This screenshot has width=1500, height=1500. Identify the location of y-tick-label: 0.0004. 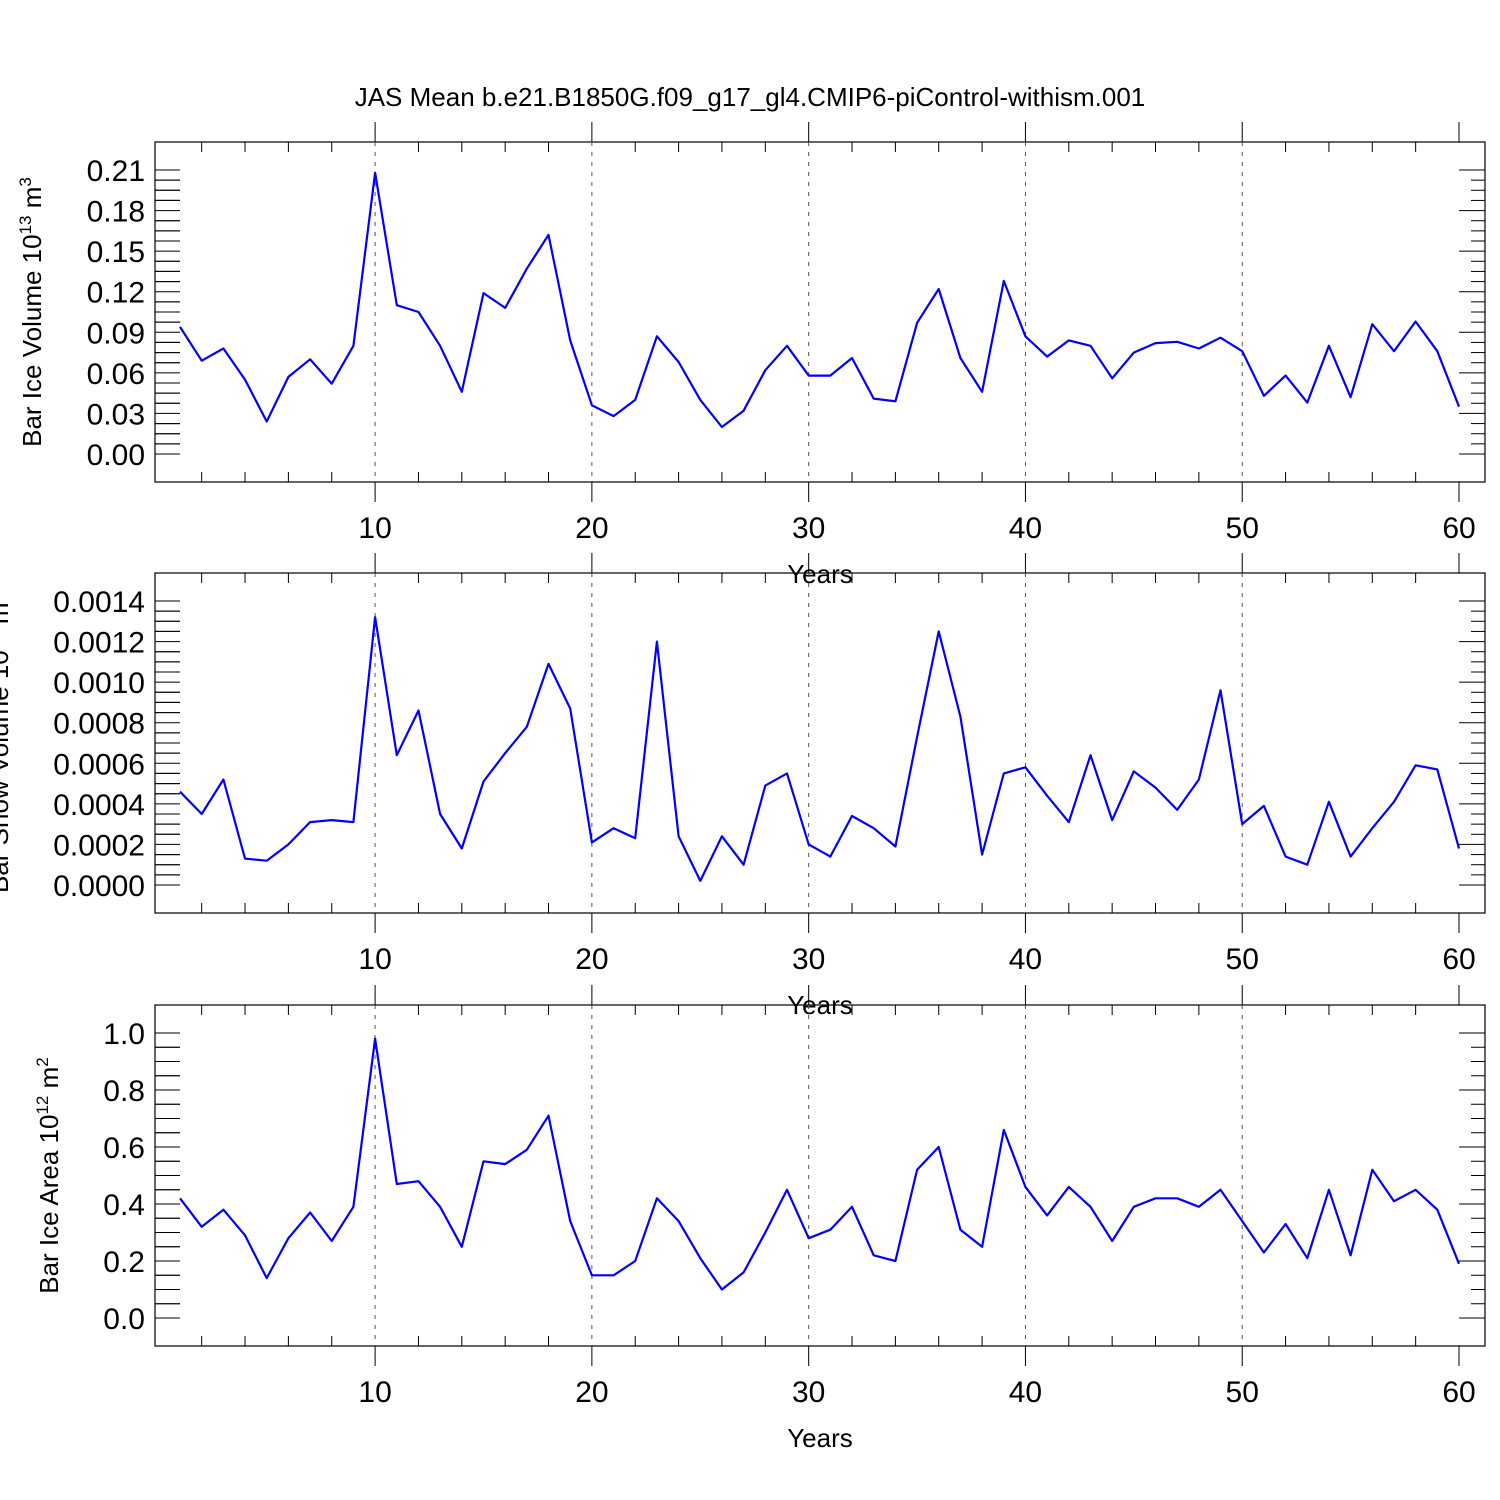
(99, 805).